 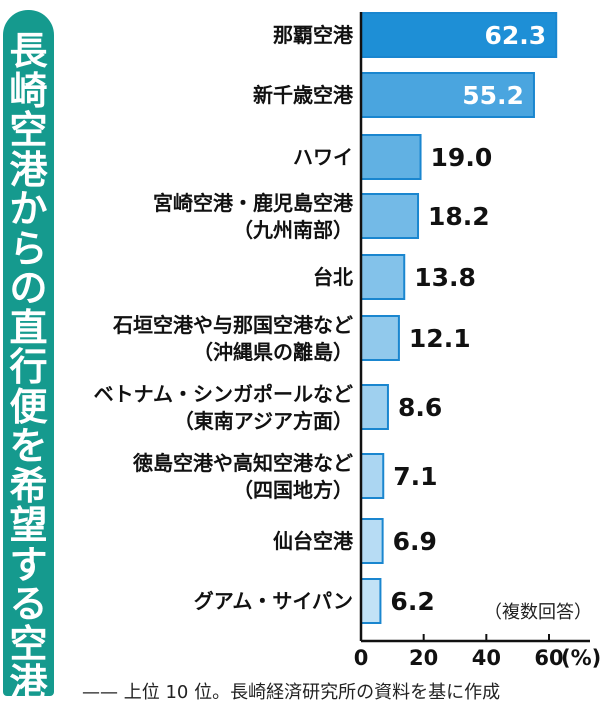 I want to click on value-label: 13.8, so click(x=445, y=277).